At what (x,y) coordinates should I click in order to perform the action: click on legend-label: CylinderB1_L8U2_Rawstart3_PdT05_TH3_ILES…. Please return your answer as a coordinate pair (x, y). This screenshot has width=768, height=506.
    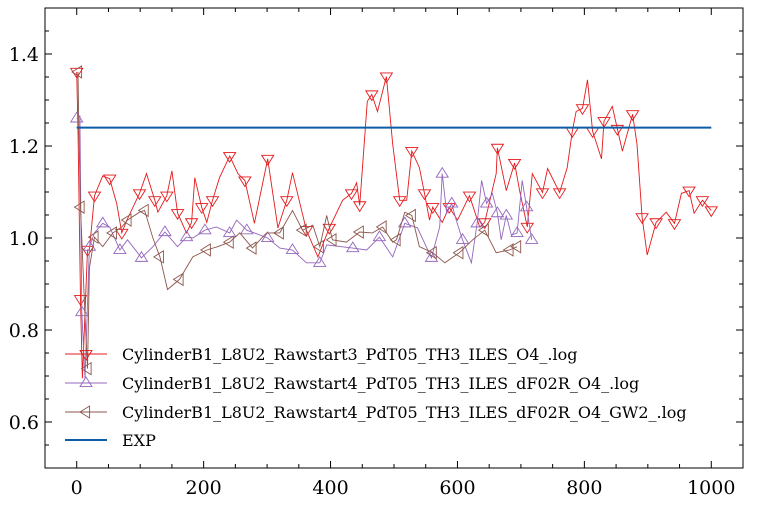
    Looking at the image, I should click on (349, 354).